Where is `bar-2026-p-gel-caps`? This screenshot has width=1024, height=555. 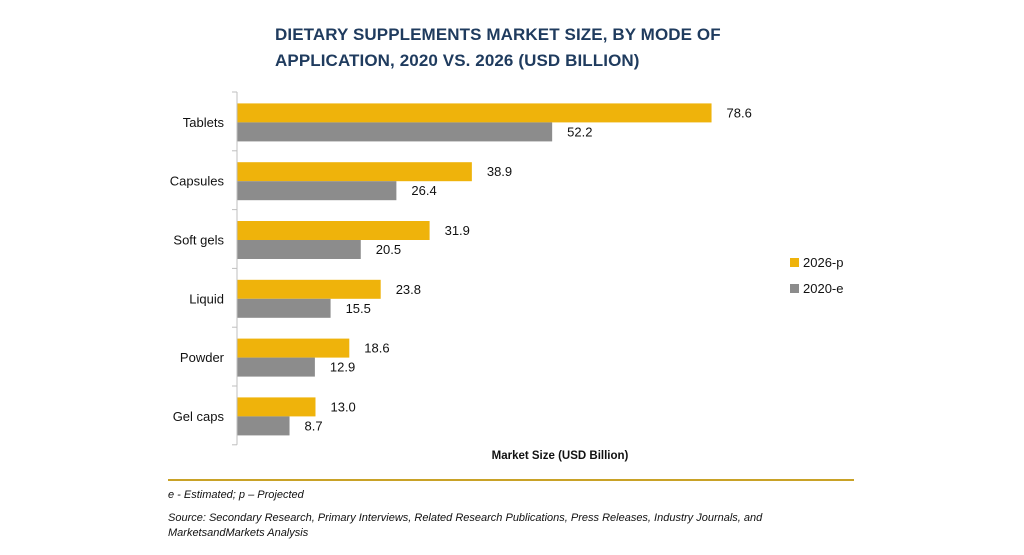
bar-2026-p-gel-caps is located at coordinates (276, 407).